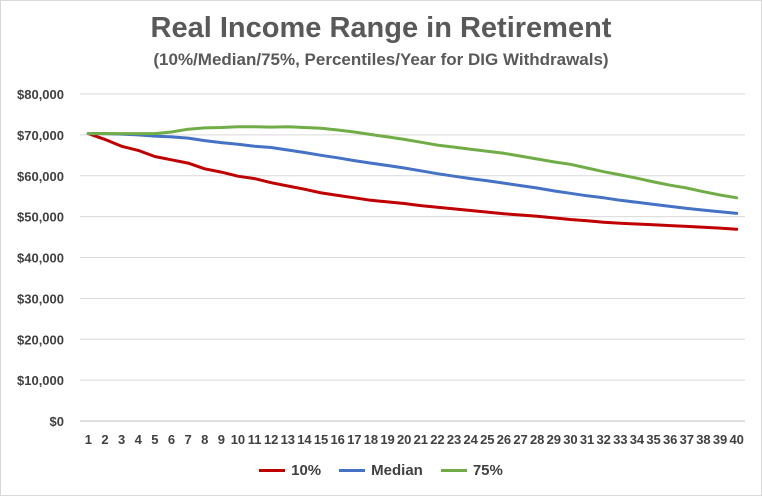  I want to click on x-tick-label: 1, so click(88, 439).